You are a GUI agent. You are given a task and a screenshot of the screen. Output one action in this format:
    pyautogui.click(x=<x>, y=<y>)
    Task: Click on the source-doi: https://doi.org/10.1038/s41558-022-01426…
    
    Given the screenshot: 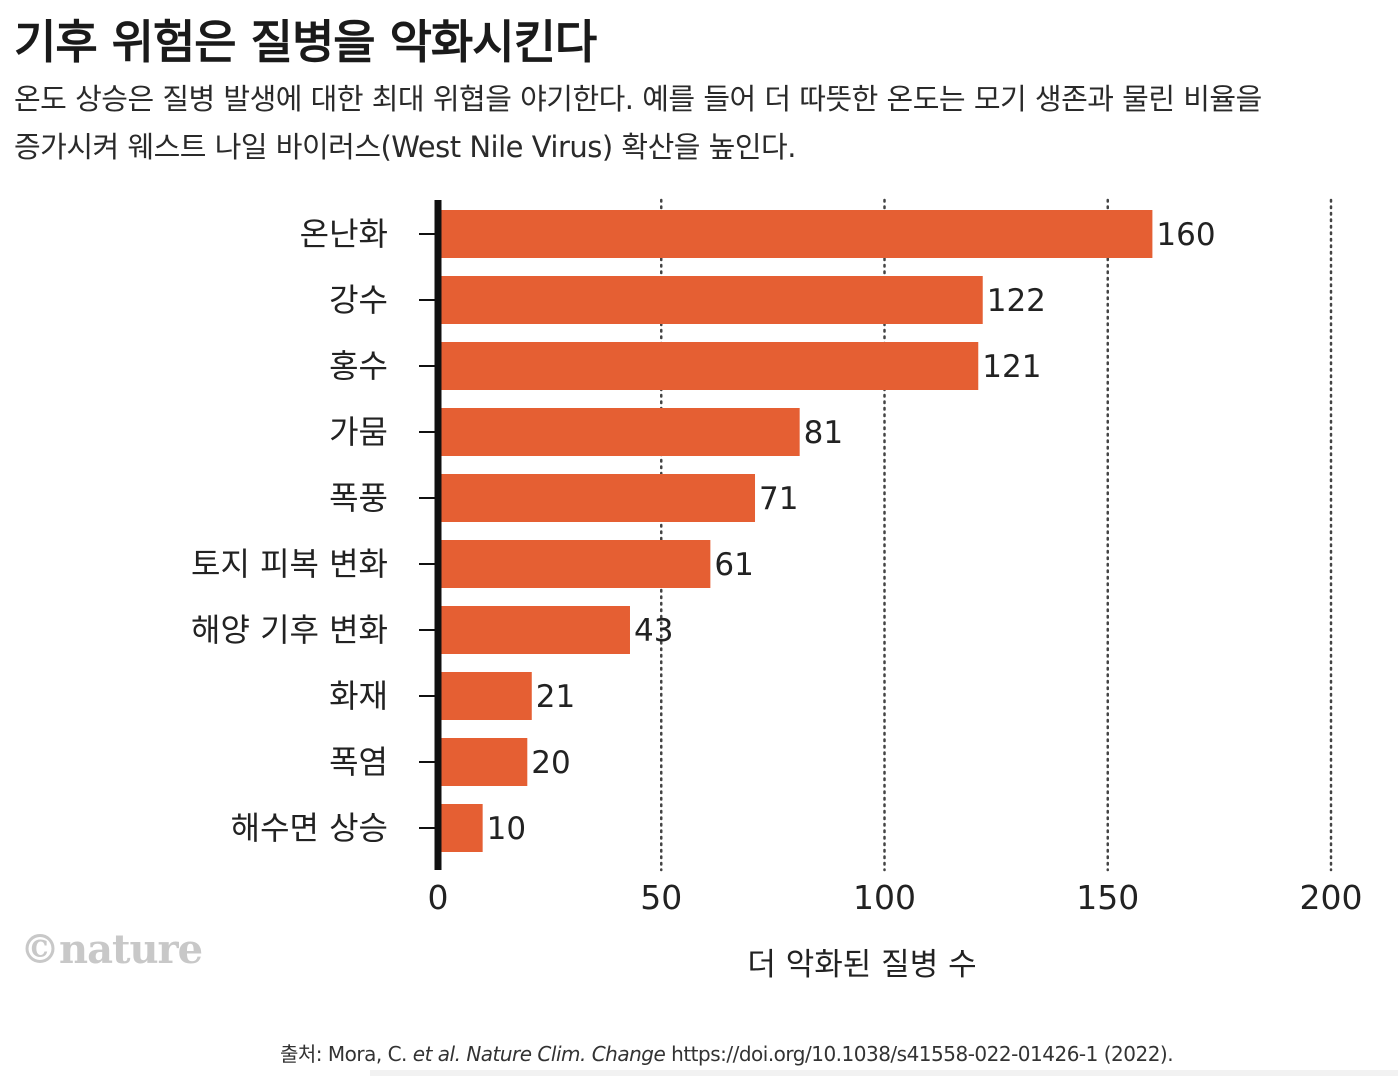 What is the action you would take?
    pyautogui.click(x=922, y=1054)
    